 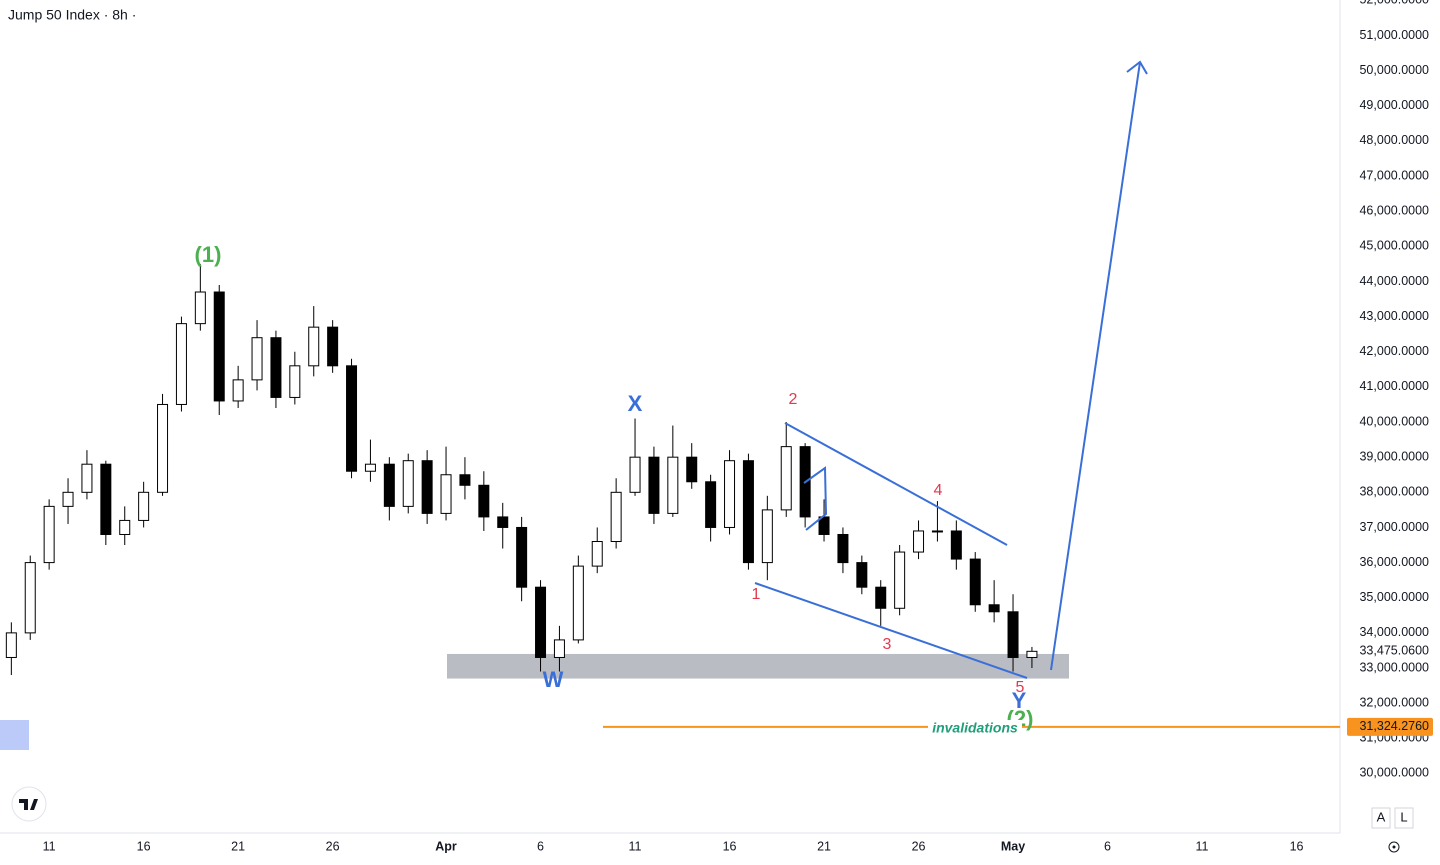 What do you see at coordinates (975, 729) in the screenshot?
I see `annotation-bg` at bounding box center [975, 729].